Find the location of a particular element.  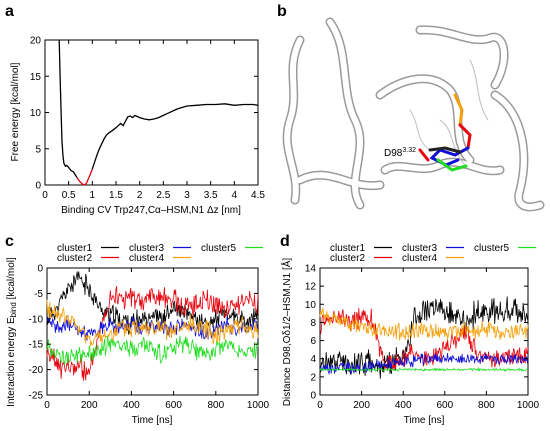

panel-d-axes is located at coordinates (424, 331).